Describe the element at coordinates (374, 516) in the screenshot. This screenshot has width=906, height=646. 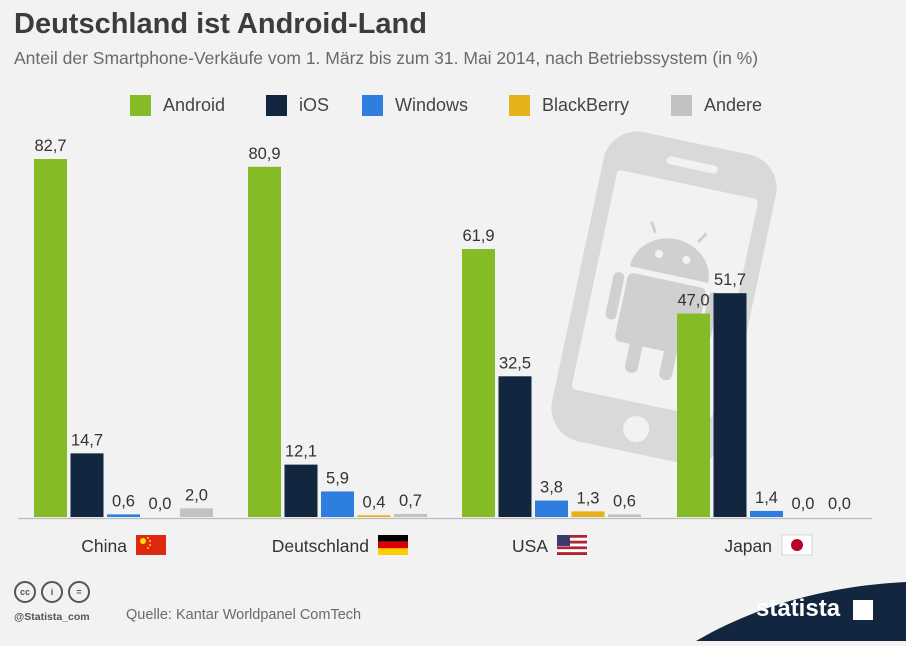
I see `bar-deutschland-blackberry` at that location.